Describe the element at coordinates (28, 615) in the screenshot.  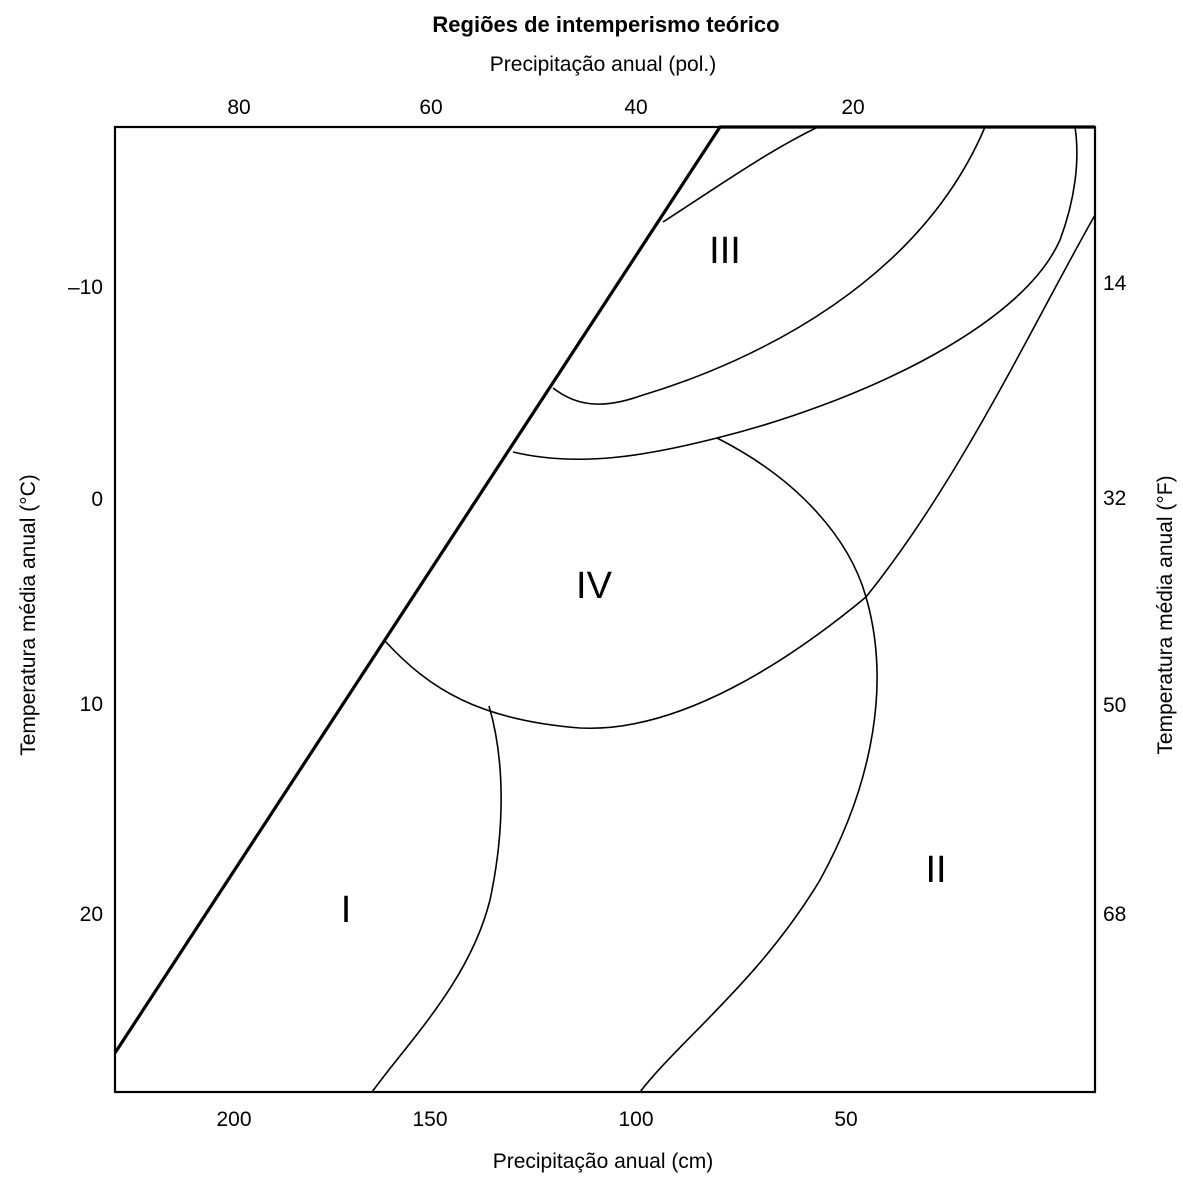
I see `left-axis-label: Temperatura média anual (°C)` at that location.